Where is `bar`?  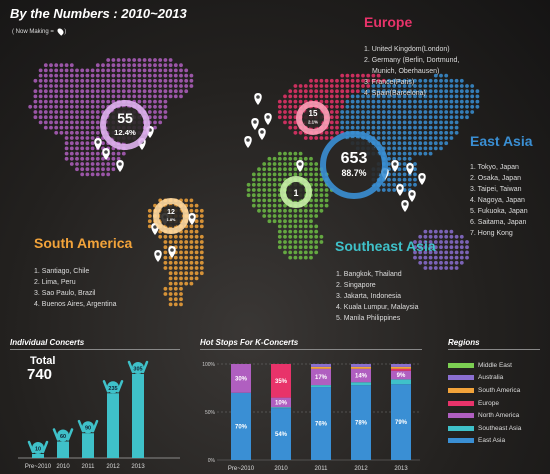
bar is located at coordinates (63, 449).